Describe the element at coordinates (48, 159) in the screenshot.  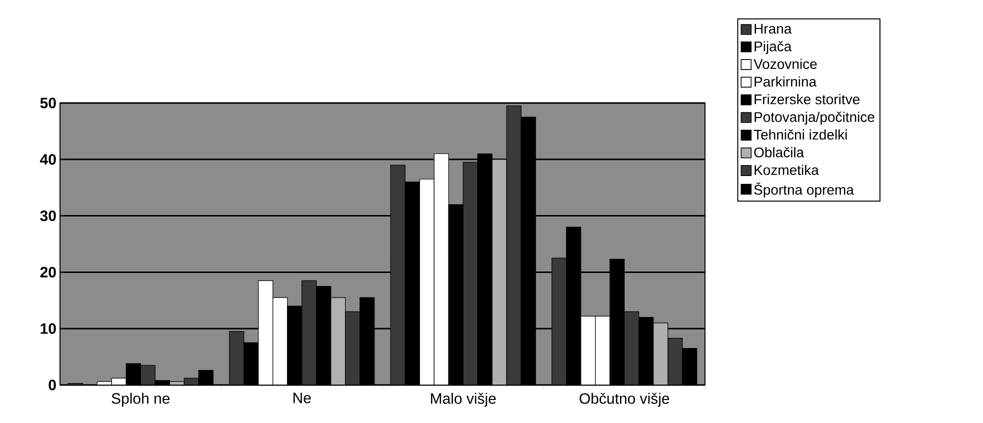
I see `y-tick-label: 40` at that location.